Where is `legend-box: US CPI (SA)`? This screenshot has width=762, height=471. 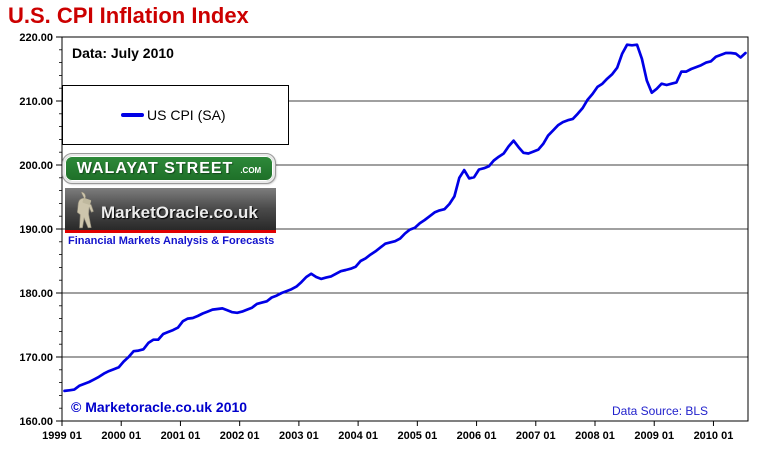 legend-box: US CPI (SA) is located at coordinates (175, 115).